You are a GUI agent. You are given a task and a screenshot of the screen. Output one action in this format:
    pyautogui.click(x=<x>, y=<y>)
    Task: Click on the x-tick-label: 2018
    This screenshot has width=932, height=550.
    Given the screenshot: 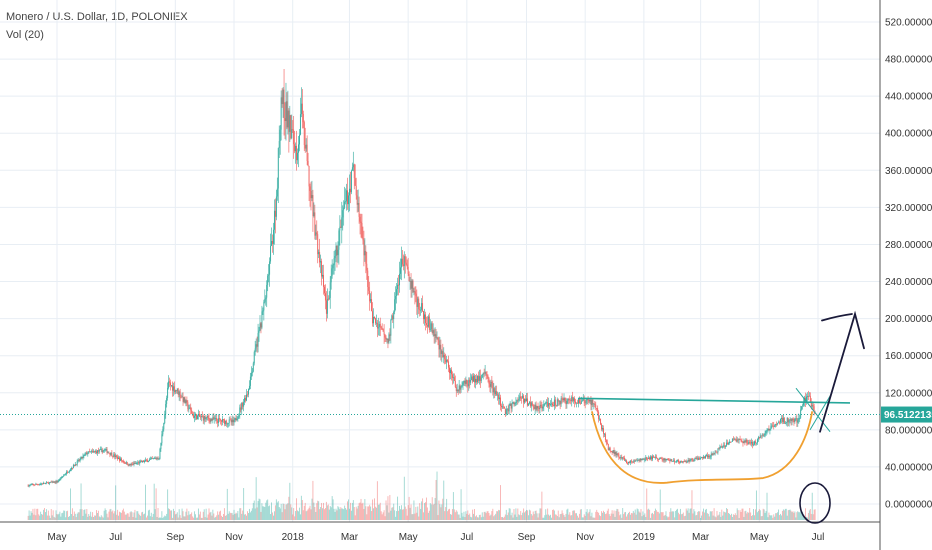 What is the action you would take?
    pyautogui.click(x=293, y=537)
    